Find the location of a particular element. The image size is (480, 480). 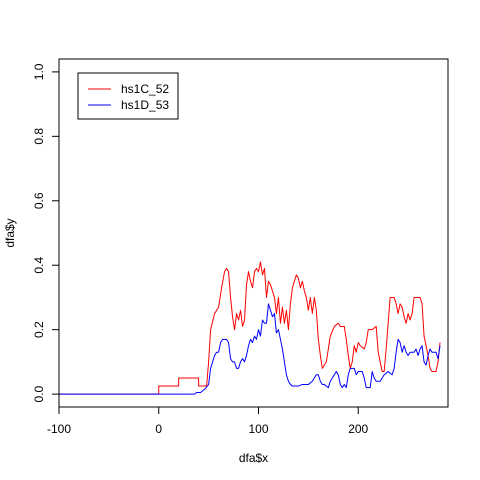

legend-box is located at coordinates (128, 96).